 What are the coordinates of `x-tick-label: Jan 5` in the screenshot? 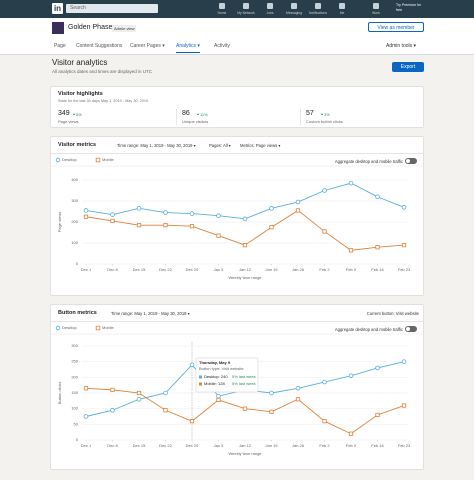 It's located at (219, 445).